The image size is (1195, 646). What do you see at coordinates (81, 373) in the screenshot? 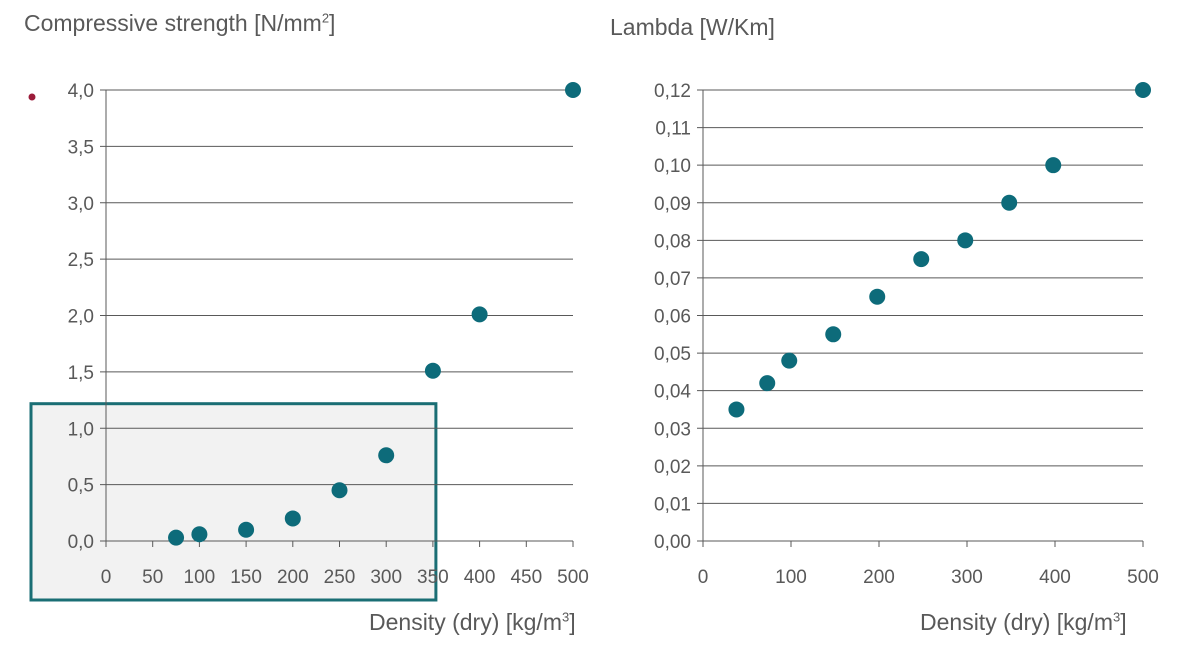
I see `y-tick-label: 1,5` at bounding box center [81, 373].